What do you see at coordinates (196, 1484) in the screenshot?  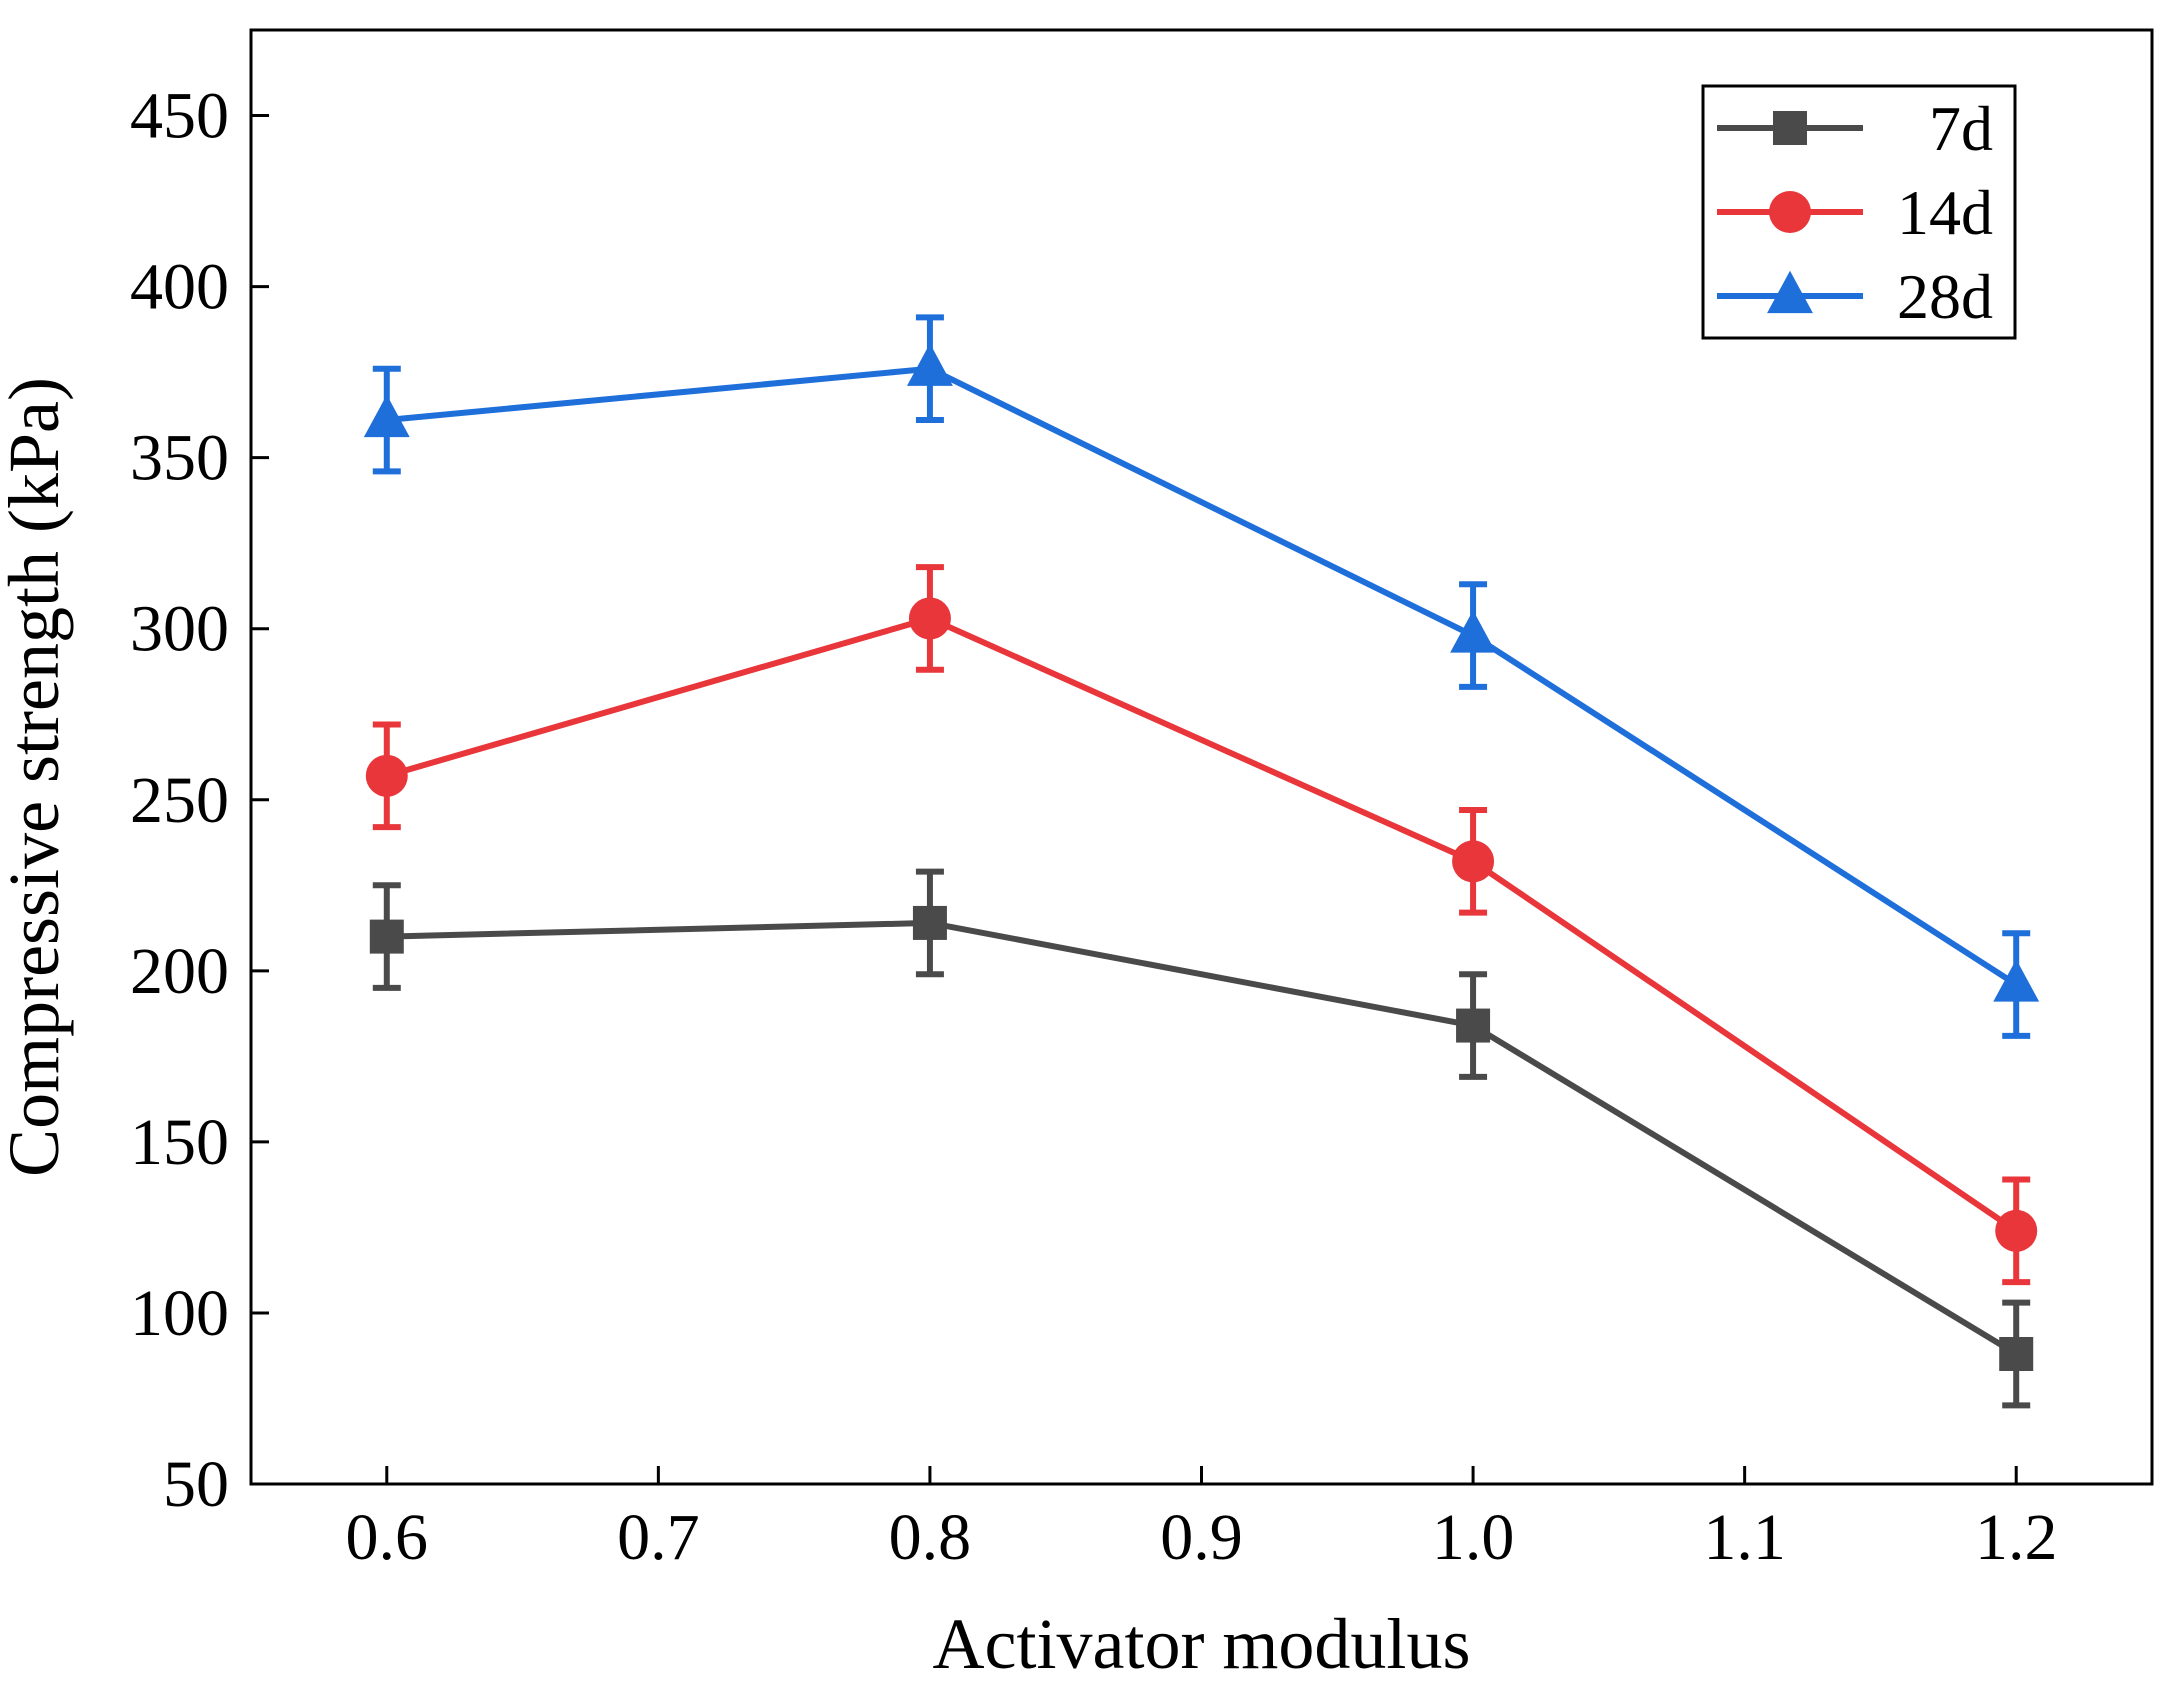 I see `y-tick-label: 50` at bounding box center [196, 1484].